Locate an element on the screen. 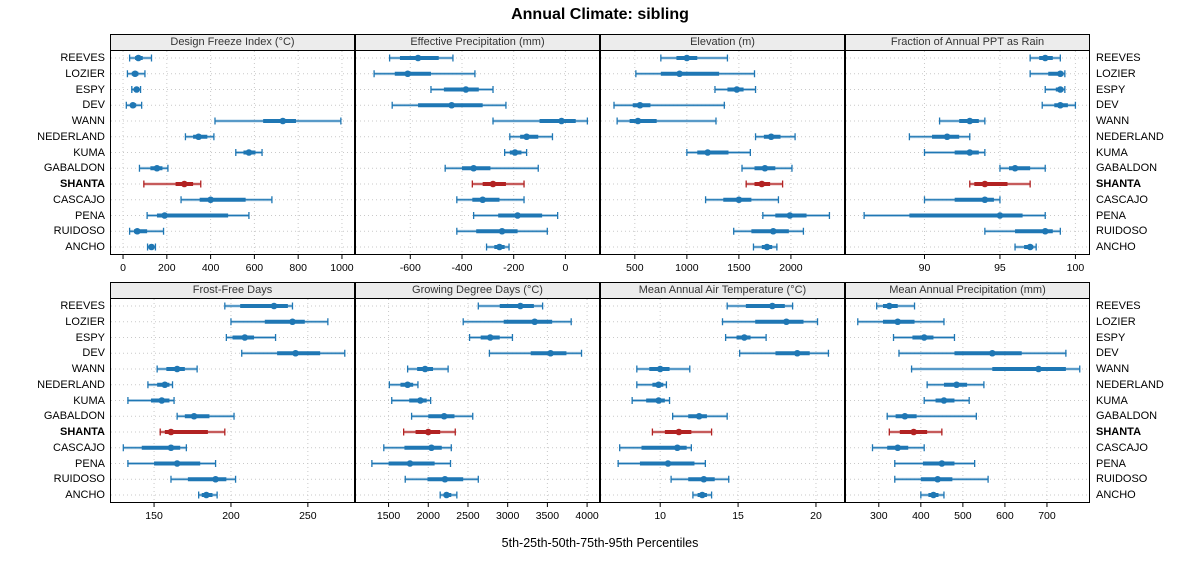  panel-strip-title: Elevation (m) is located at coordinates (722, 42).